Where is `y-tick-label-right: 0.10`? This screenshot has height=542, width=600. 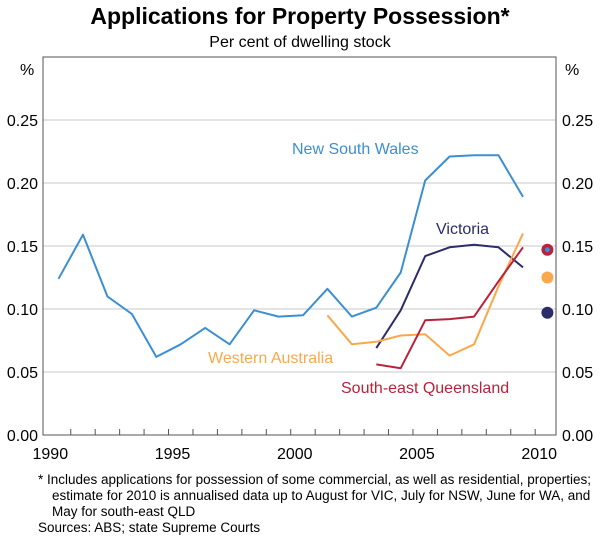
y-tick-label-right: 0.10 is located at coordinates (577, 310).